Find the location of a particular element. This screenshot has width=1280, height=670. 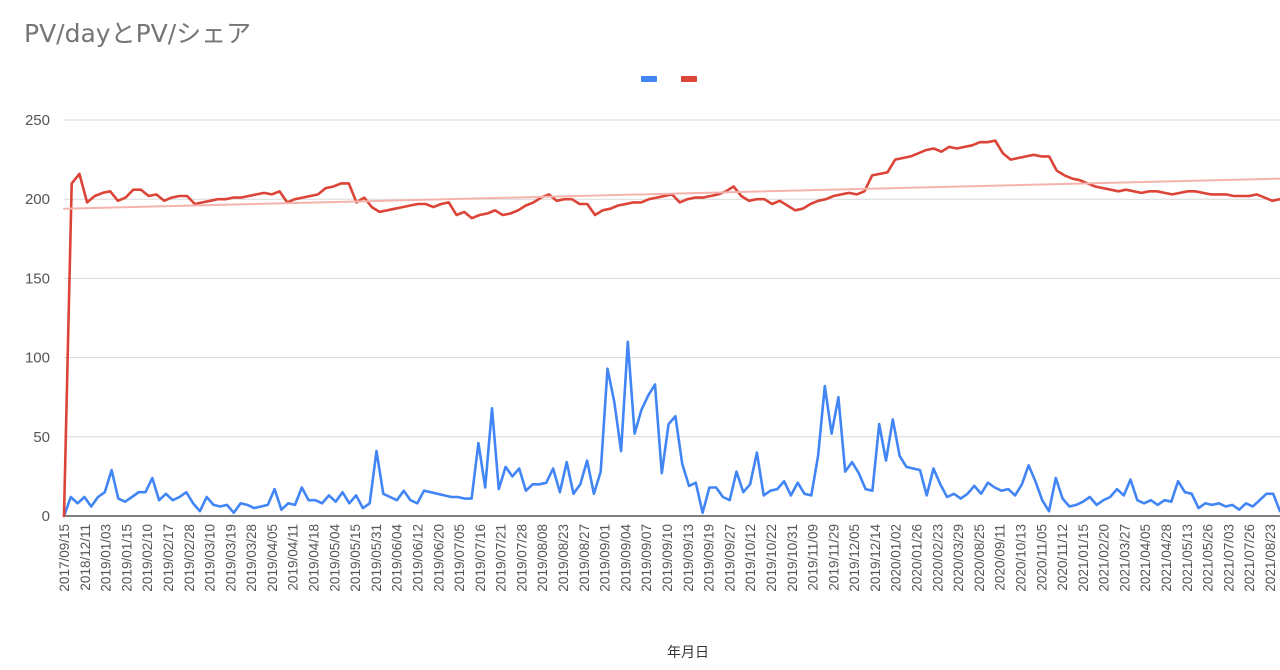

x-tick-label: 2021/04/05 is located at coordinates (1145, 558).